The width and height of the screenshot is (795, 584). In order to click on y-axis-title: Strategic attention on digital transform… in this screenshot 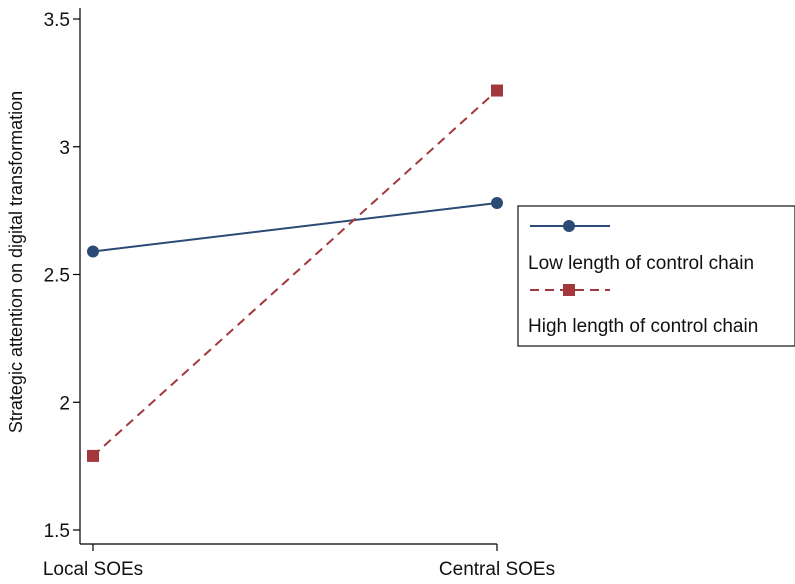, I will do `click(16, 262)`.